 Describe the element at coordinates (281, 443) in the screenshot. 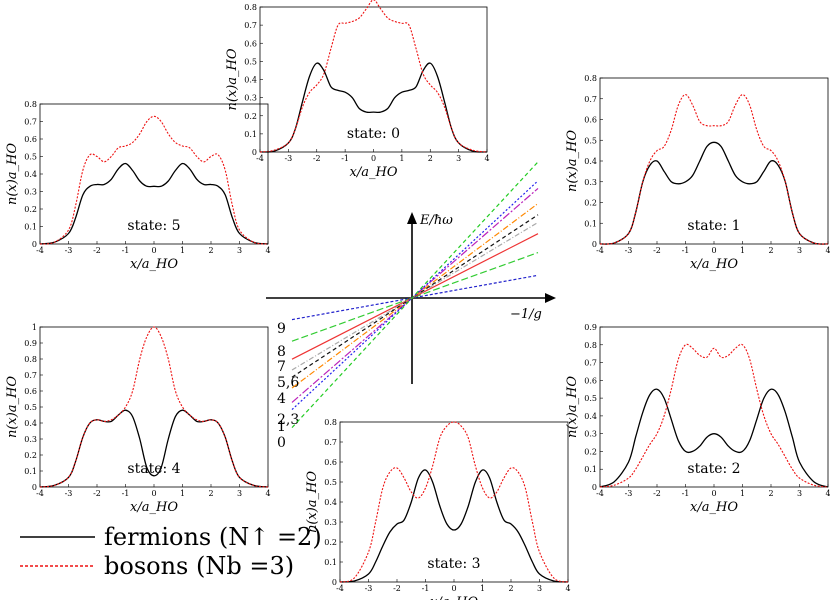

I see `energy-level-label: 0` at that location.